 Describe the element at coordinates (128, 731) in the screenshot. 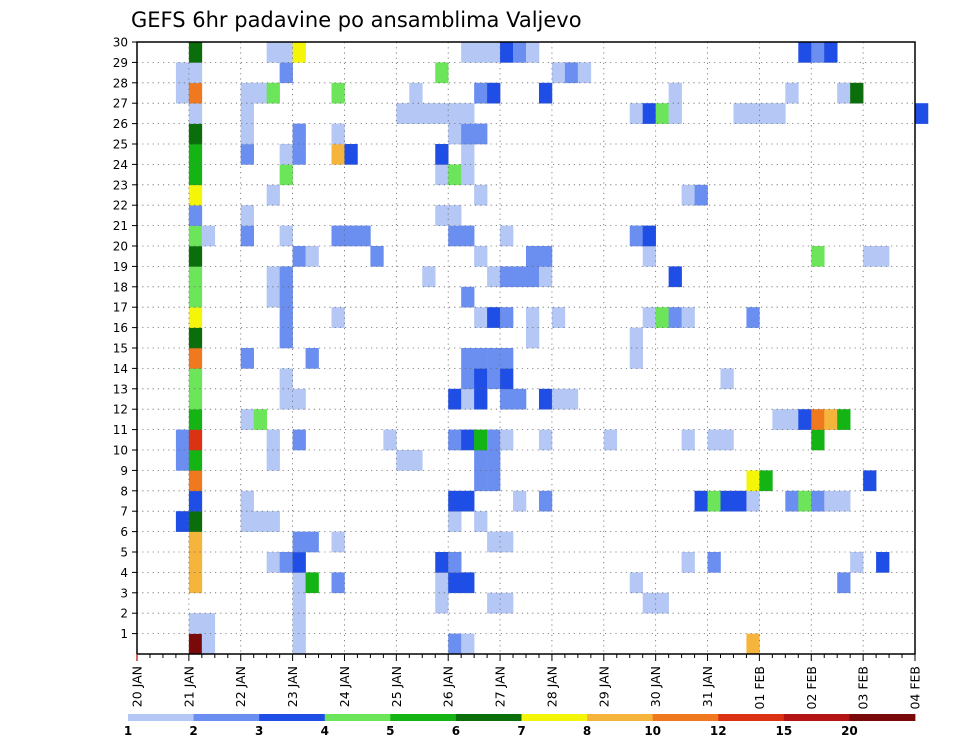

I see `colorbar-label: 1` at that location.